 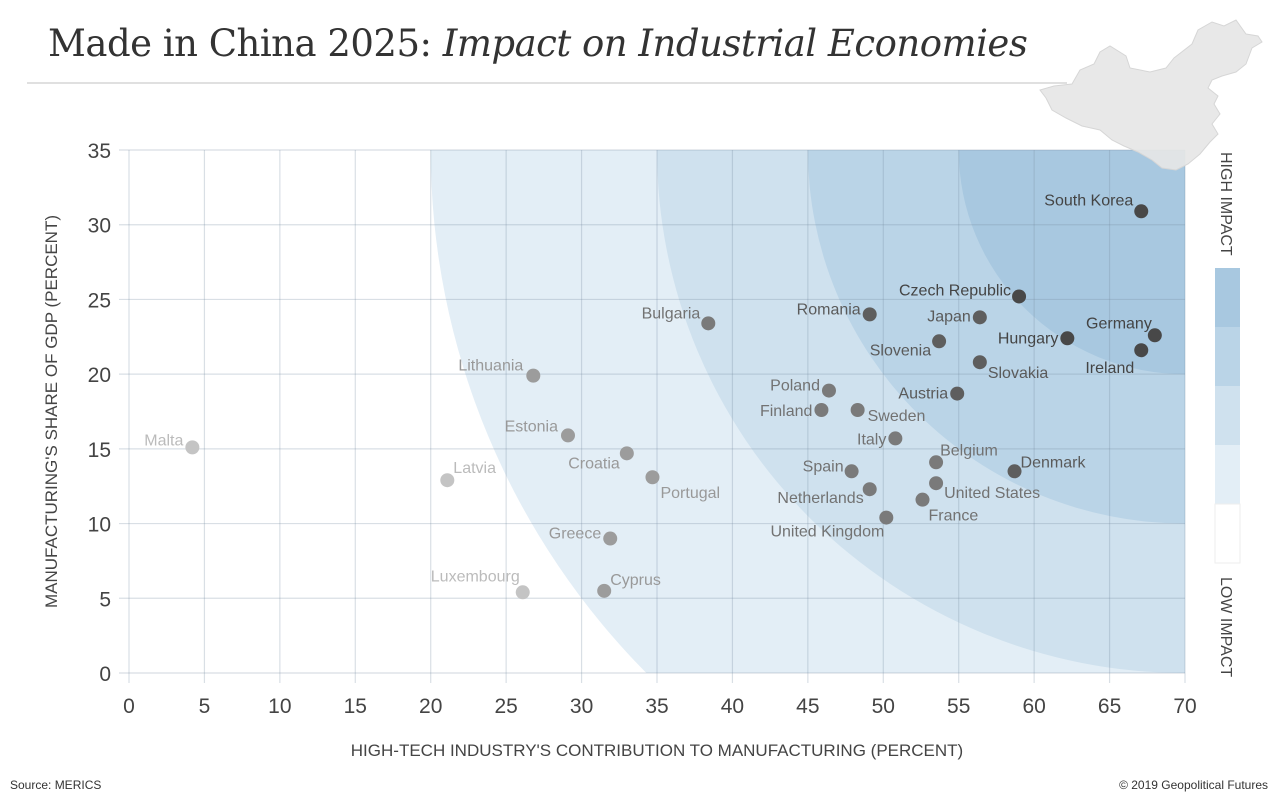 I want to click on point-japan: Japan, so click(x=957, y=316).